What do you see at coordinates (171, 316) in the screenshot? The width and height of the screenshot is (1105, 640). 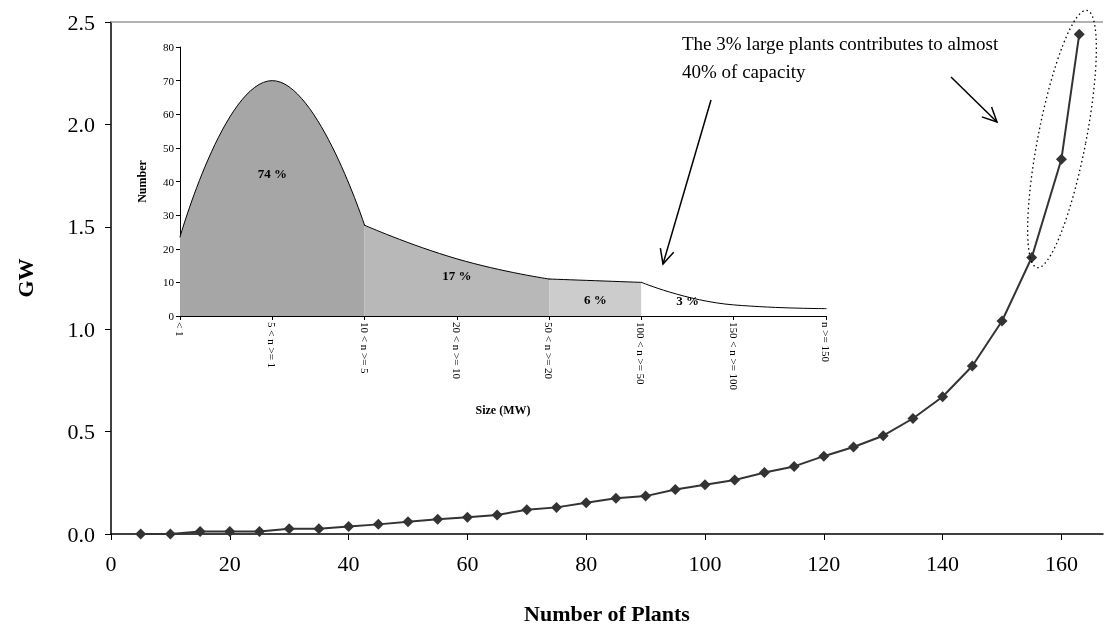 I see `y-tick-label: 0` at bounding box center [171, 316].